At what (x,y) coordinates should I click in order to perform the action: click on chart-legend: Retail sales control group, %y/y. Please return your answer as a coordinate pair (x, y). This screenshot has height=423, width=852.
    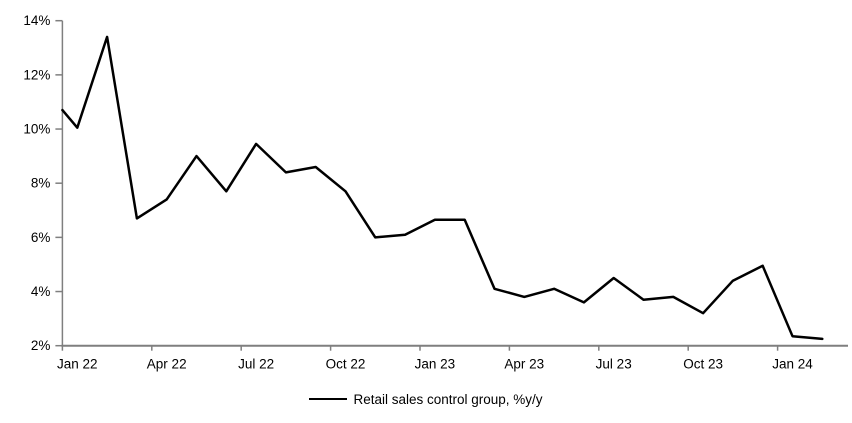
    Looking at the image, I should click on (426, 399).